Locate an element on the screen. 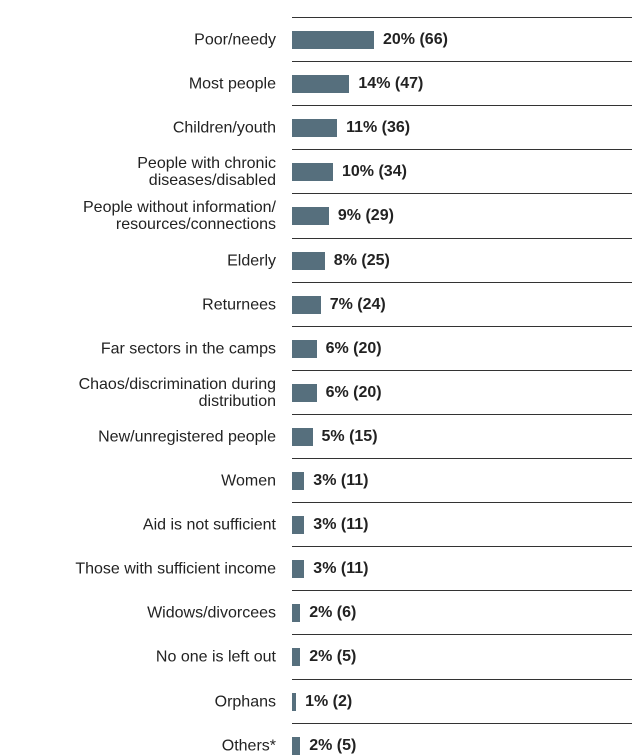  category-label: People with chronic diseases/disabled is located at coordinates (206, 172).